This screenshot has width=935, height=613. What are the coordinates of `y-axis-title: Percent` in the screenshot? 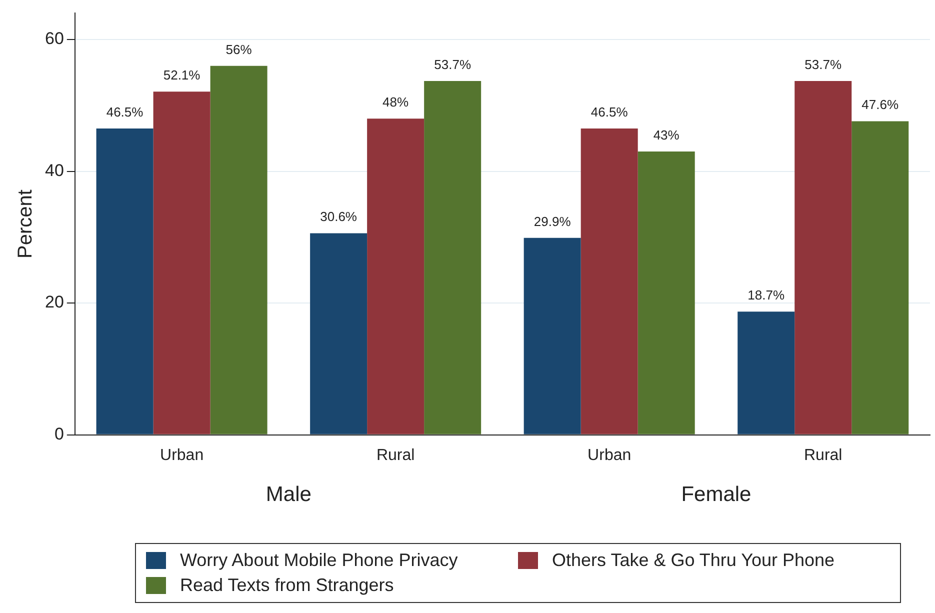 It's located at (25, 223).